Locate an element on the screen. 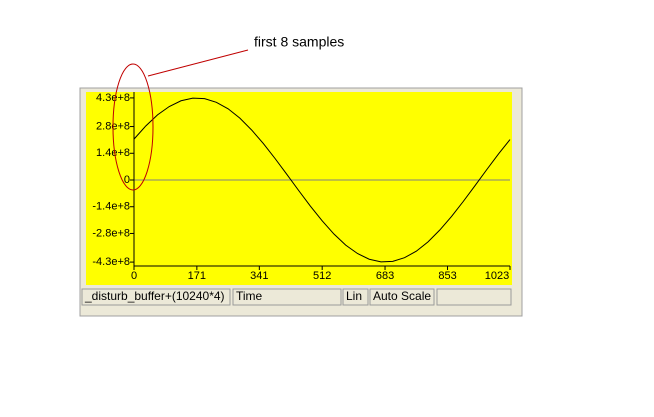  y-tick-label: -2.8e+8 is located at coordinates (111, 233).